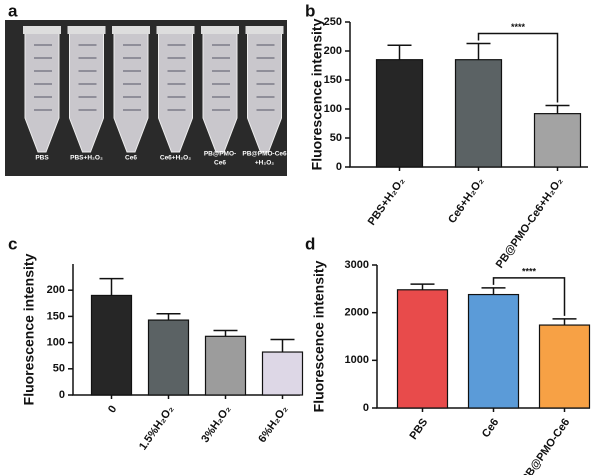 This screenshot has width=600, height=475. What do you see at coordinates (357, 360) in the screenshot?
I see `y-tick-label: 1000` at bounding box center [357, 360].